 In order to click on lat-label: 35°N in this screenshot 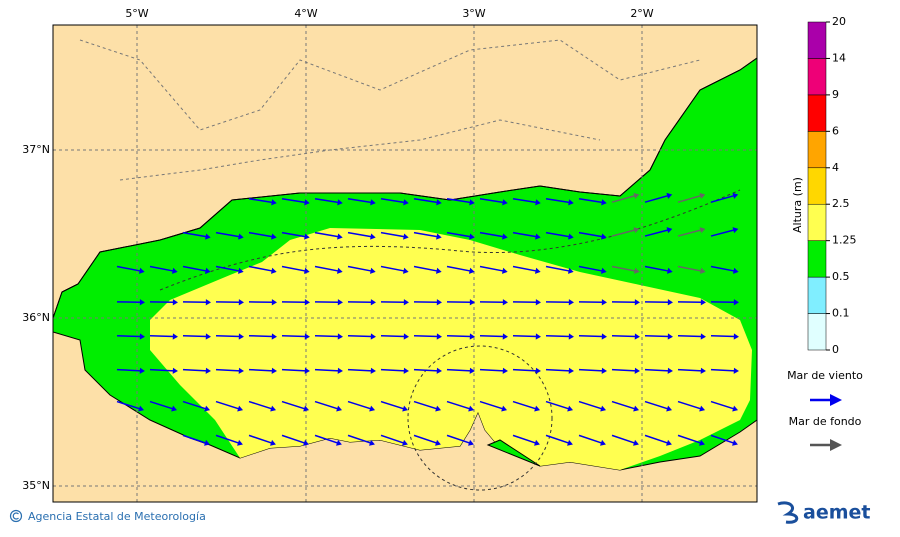, I will do `click(36, 485)`.